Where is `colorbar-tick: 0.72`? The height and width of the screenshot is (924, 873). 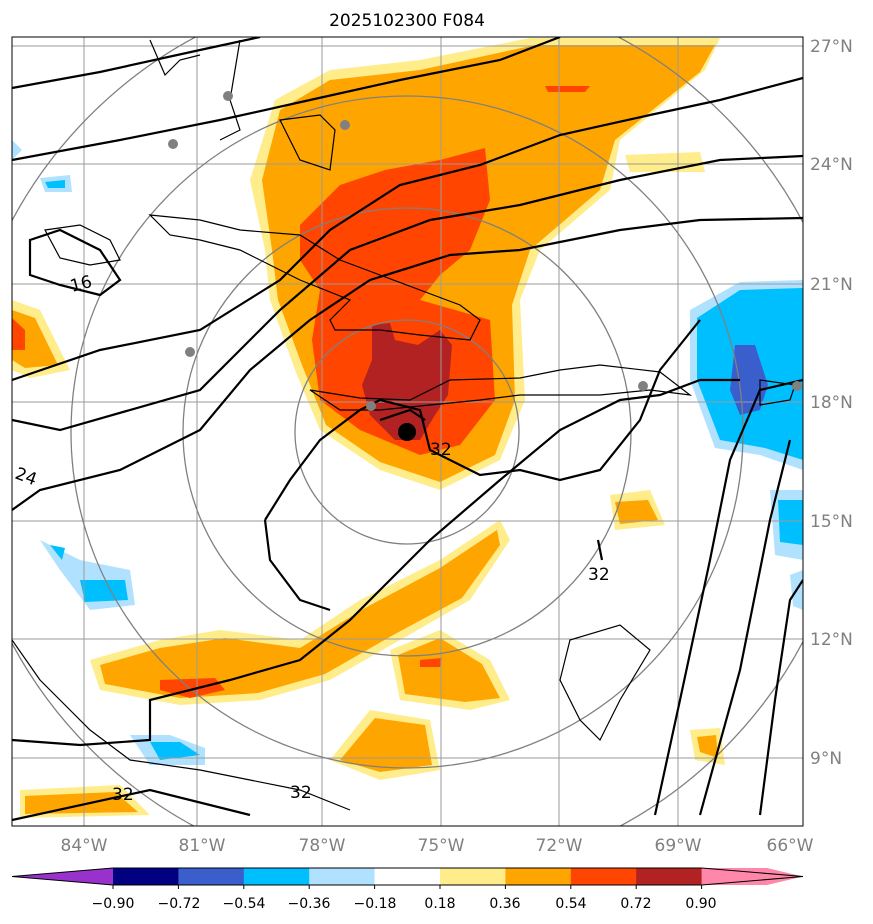 colorbar-tick: 0.72 is located at coordinates (635, 904).